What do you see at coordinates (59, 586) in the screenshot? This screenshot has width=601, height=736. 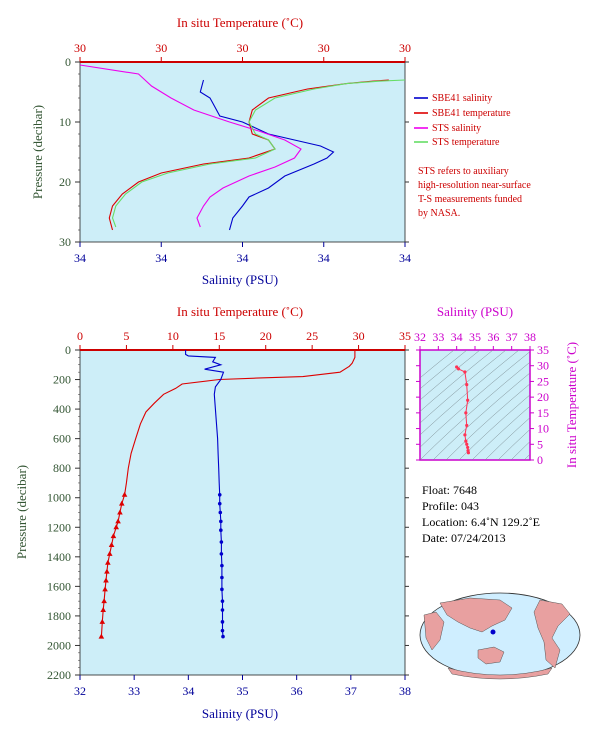 I see `lower-y-tick-label: 1600` at bounding box center [59, 586].